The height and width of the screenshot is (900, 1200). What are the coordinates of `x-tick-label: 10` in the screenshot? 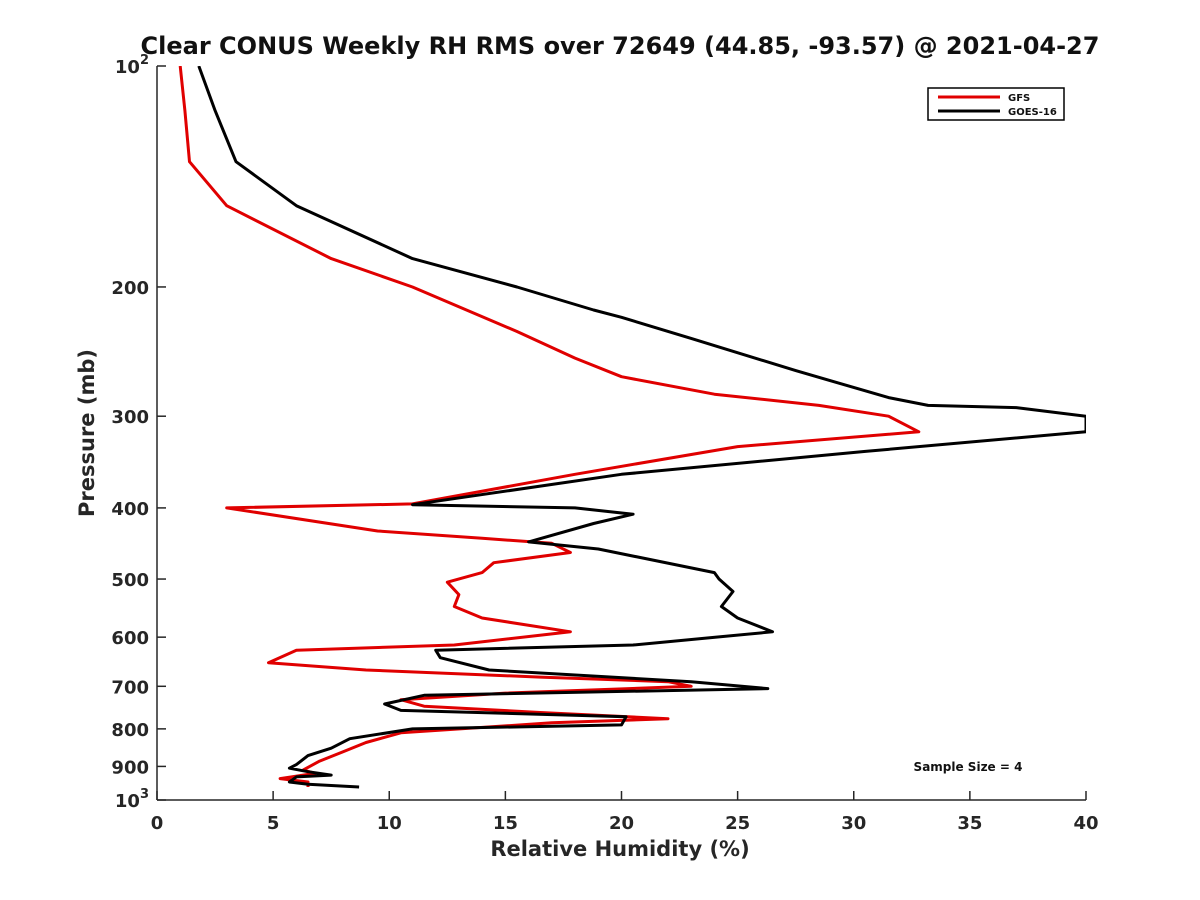 It's located at (389, 823).